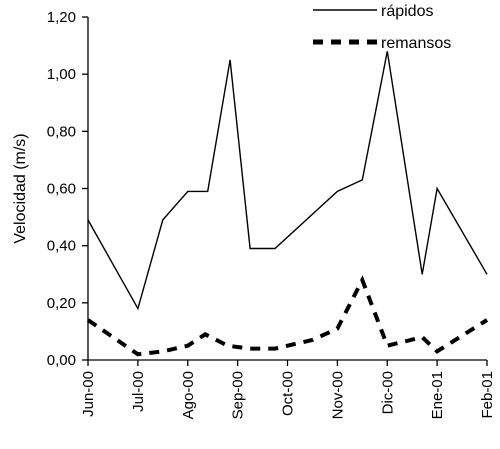 The width and height of the screenshot is (500, 449). I want to click on y-ticks: 0,00 0,20 0,40 0,60 0,80 1,00 1,20, so click(67, 189).